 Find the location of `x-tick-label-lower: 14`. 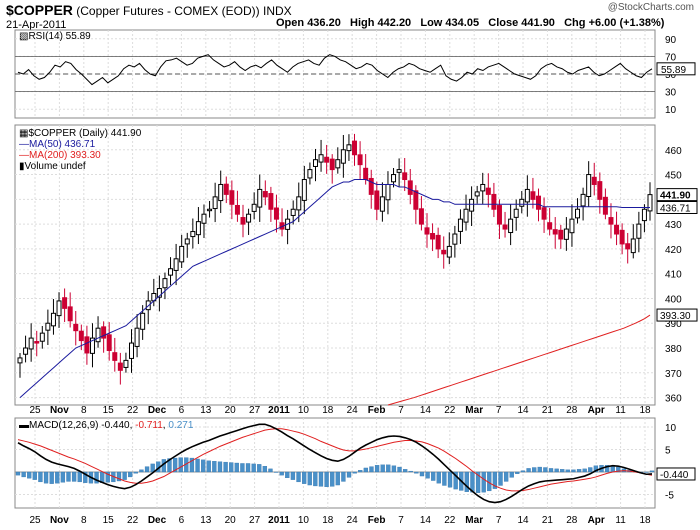

x-tick-label-lower: 14 is located at coordinates (523, 520).